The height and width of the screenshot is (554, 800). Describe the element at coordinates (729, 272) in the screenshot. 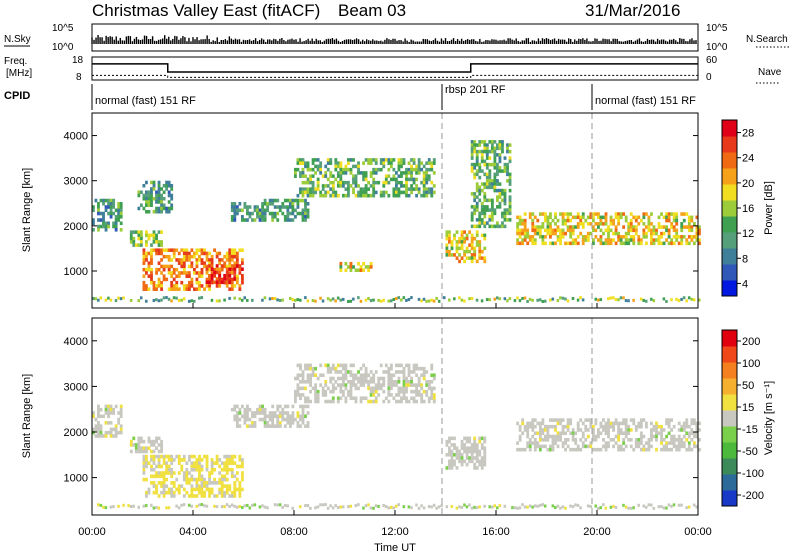

I see `colorbar-swatch` at that location.